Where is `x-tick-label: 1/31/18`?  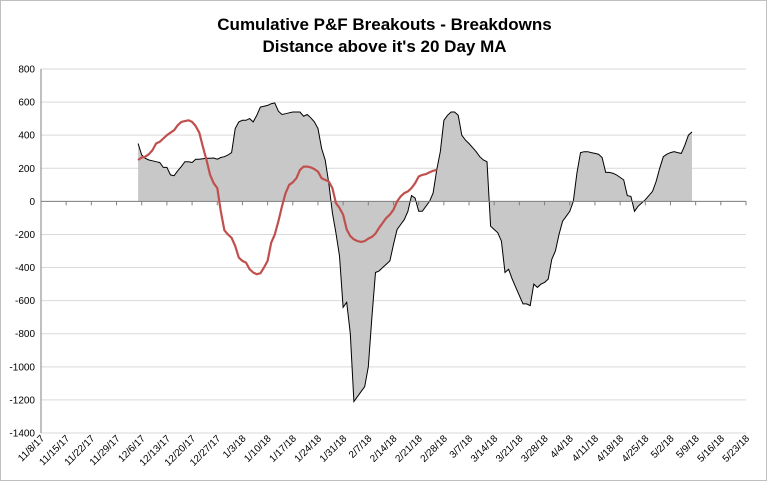 x-tick-label: 1/31/18 is located at coordinates (334, 449).